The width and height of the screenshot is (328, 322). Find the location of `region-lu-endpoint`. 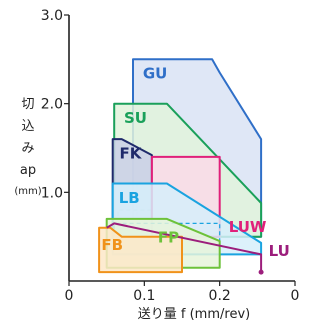

region-lu-endpoint is located at coordinates (261, 272).